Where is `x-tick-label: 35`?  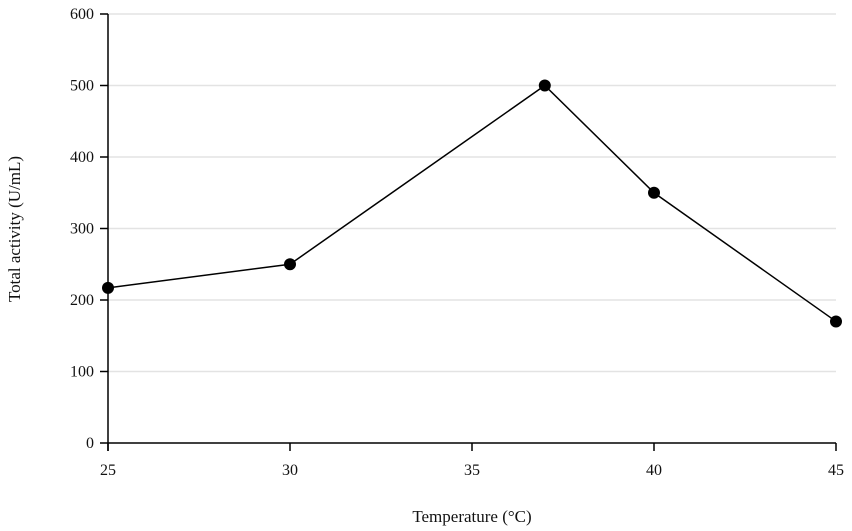
x-tick-label: 35 is located at coordinates (472, 470).